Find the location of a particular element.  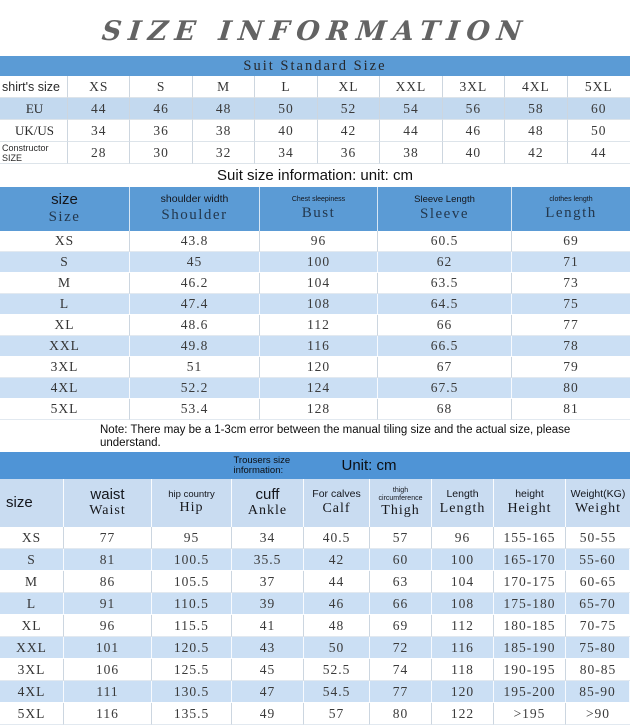

column-header-main-label: Weight is located at coordinates (598, 508).